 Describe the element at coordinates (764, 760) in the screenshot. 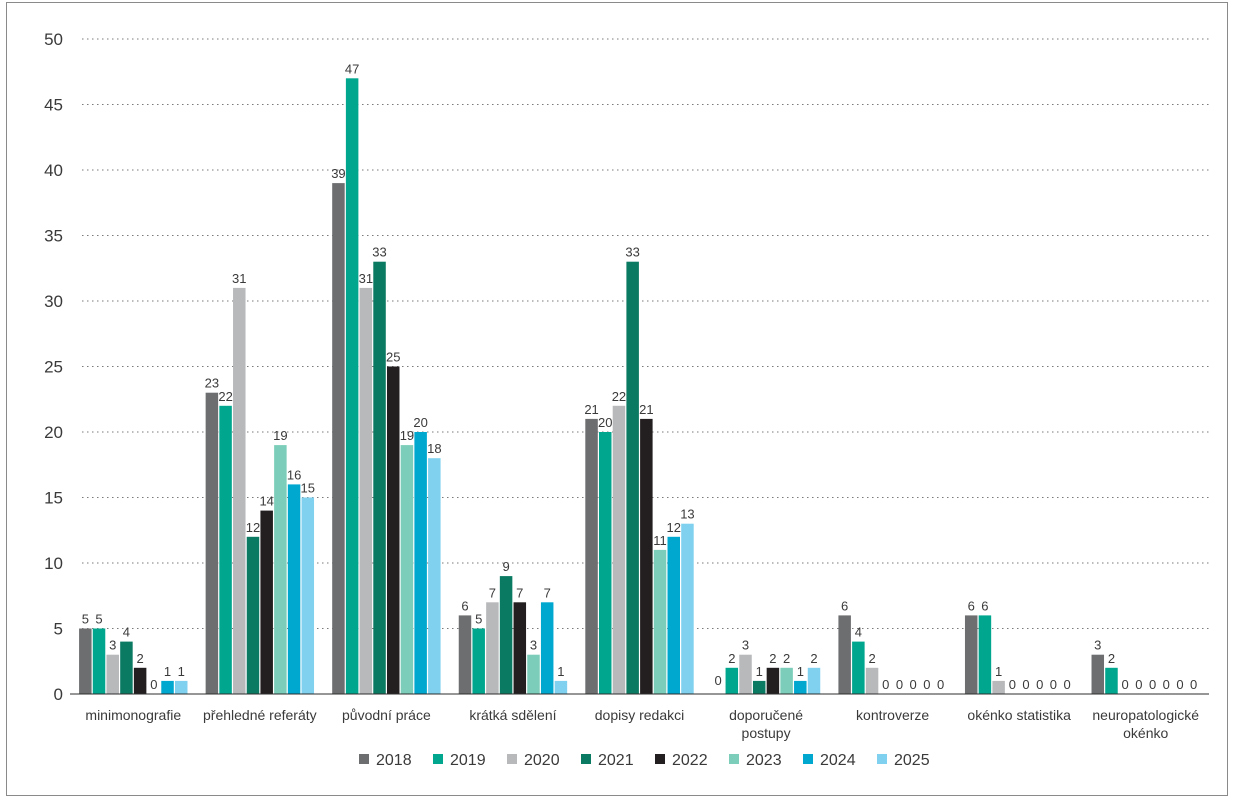

I see `legend-label: 2023` at that location.